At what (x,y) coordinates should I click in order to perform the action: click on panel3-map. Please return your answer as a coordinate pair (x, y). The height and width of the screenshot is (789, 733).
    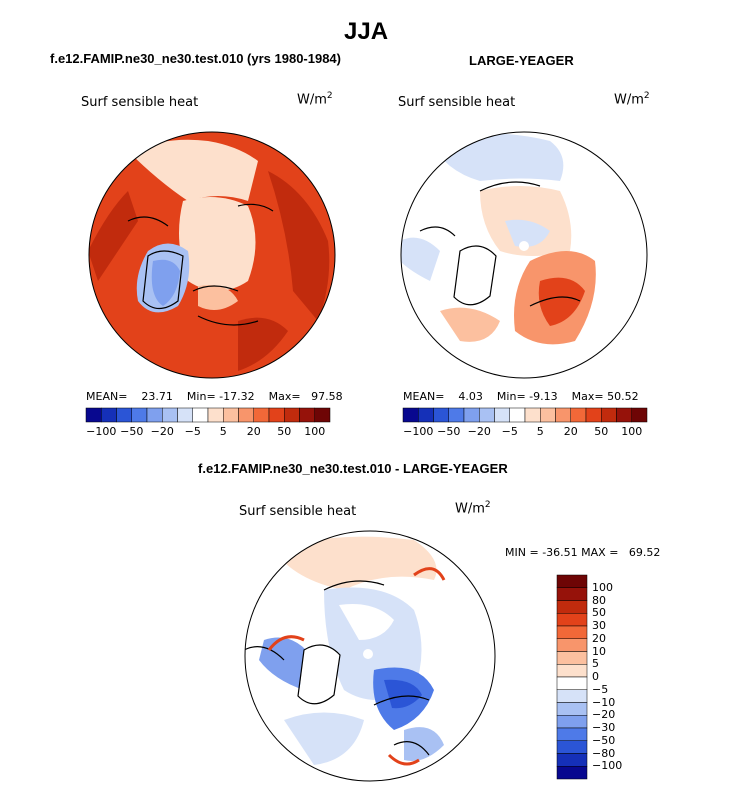
    Looking at the image, I should click on (370, 656).